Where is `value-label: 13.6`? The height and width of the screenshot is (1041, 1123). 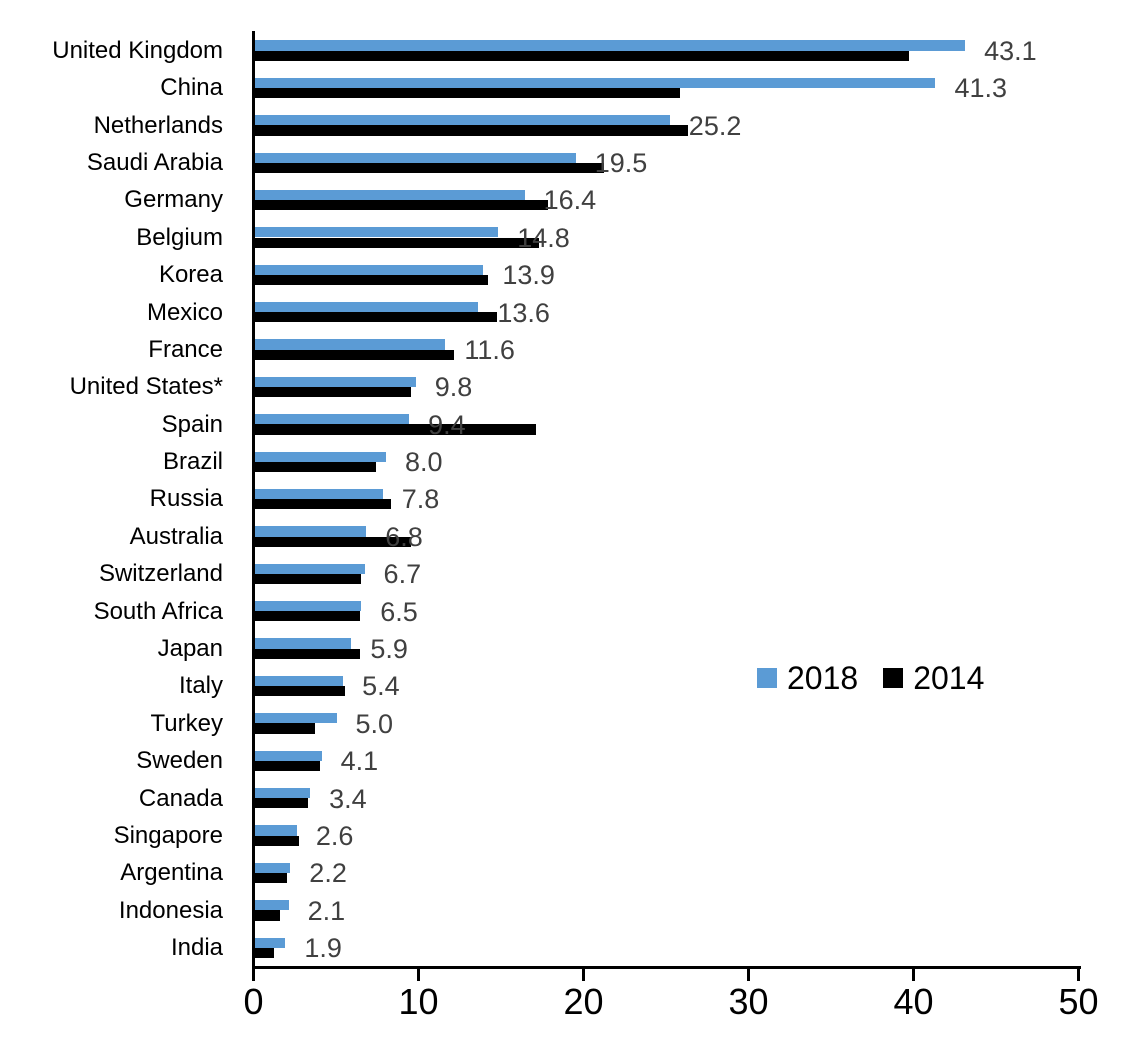
value-label: 13.6 is located at coordinates (523, 312).